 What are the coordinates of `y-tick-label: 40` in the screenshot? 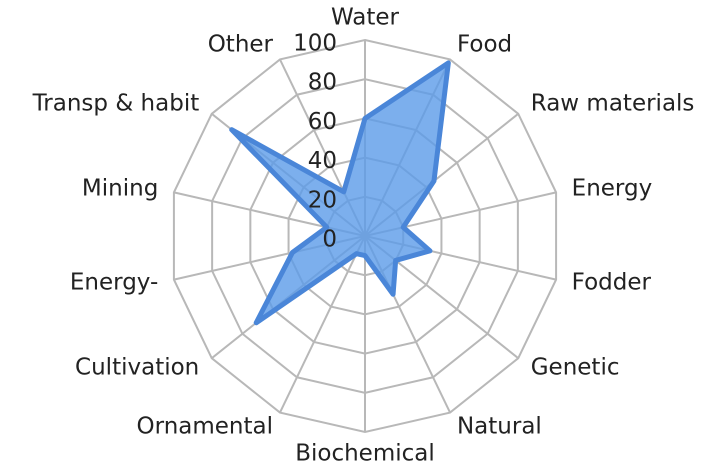 It's located at (322, 161).